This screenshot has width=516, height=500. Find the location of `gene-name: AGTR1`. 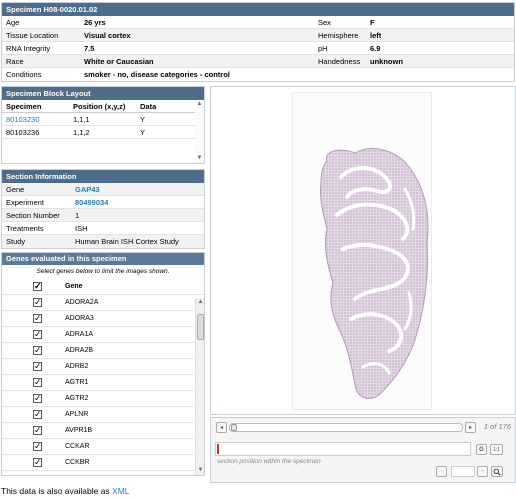

gene-name: AGTR1 is located at coordinates (77, 382).